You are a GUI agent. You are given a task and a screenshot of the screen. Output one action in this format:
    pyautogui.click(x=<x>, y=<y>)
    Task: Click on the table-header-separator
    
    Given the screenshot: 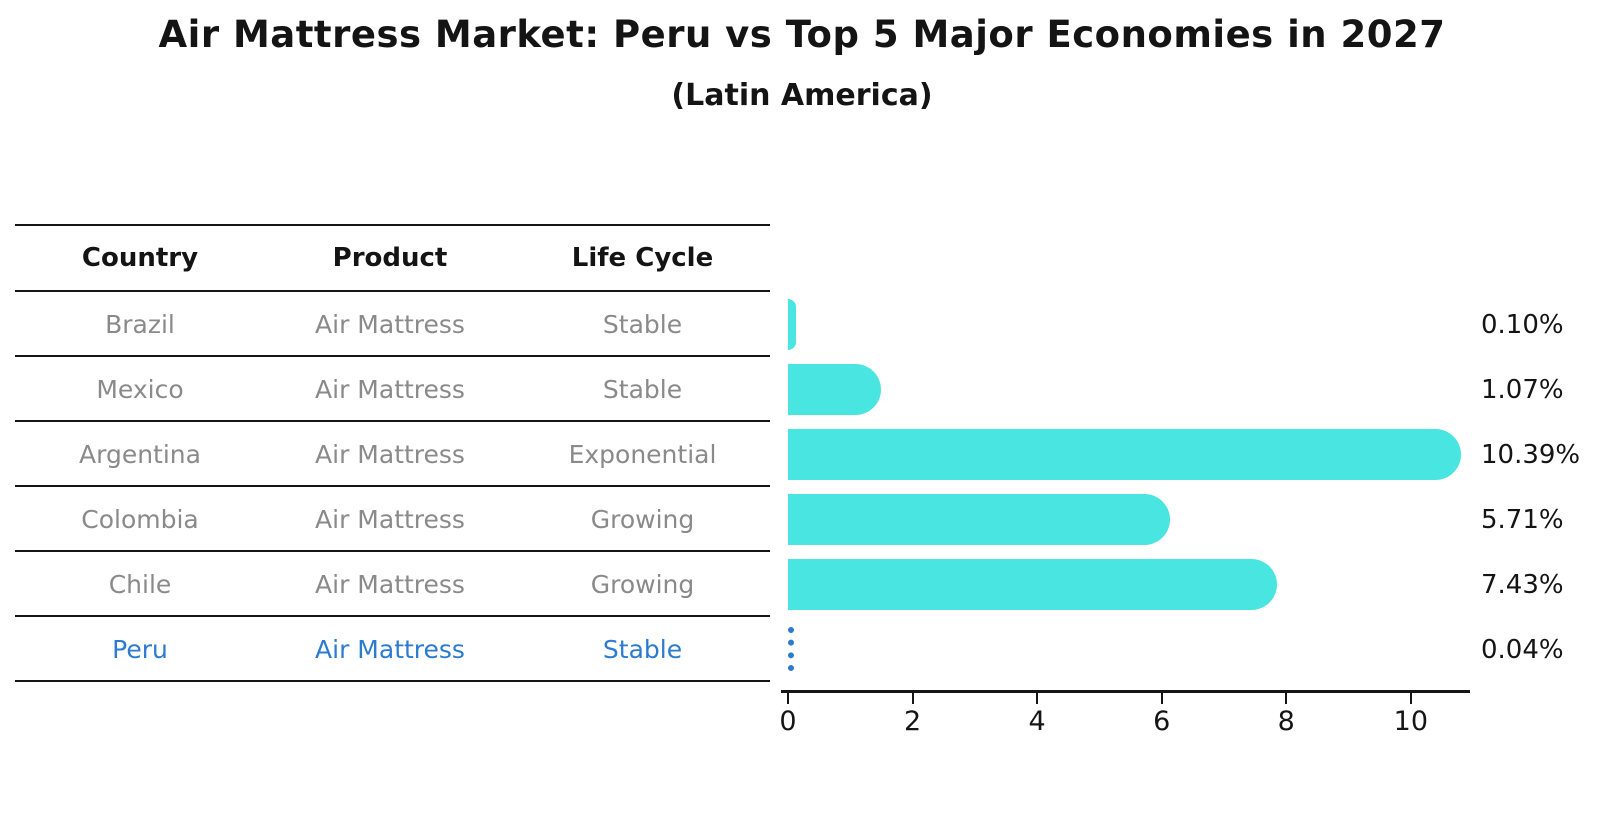 What is the action you would take?
    pyautogui.click(x=392, y=291)
    